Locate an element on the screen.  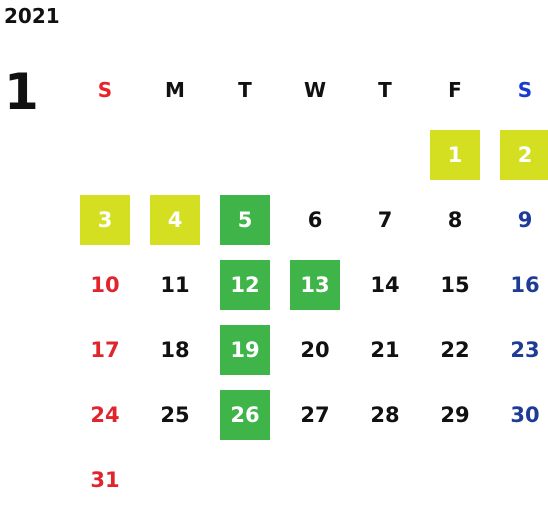
day-number: 23 is located at coordinates (525, 350).